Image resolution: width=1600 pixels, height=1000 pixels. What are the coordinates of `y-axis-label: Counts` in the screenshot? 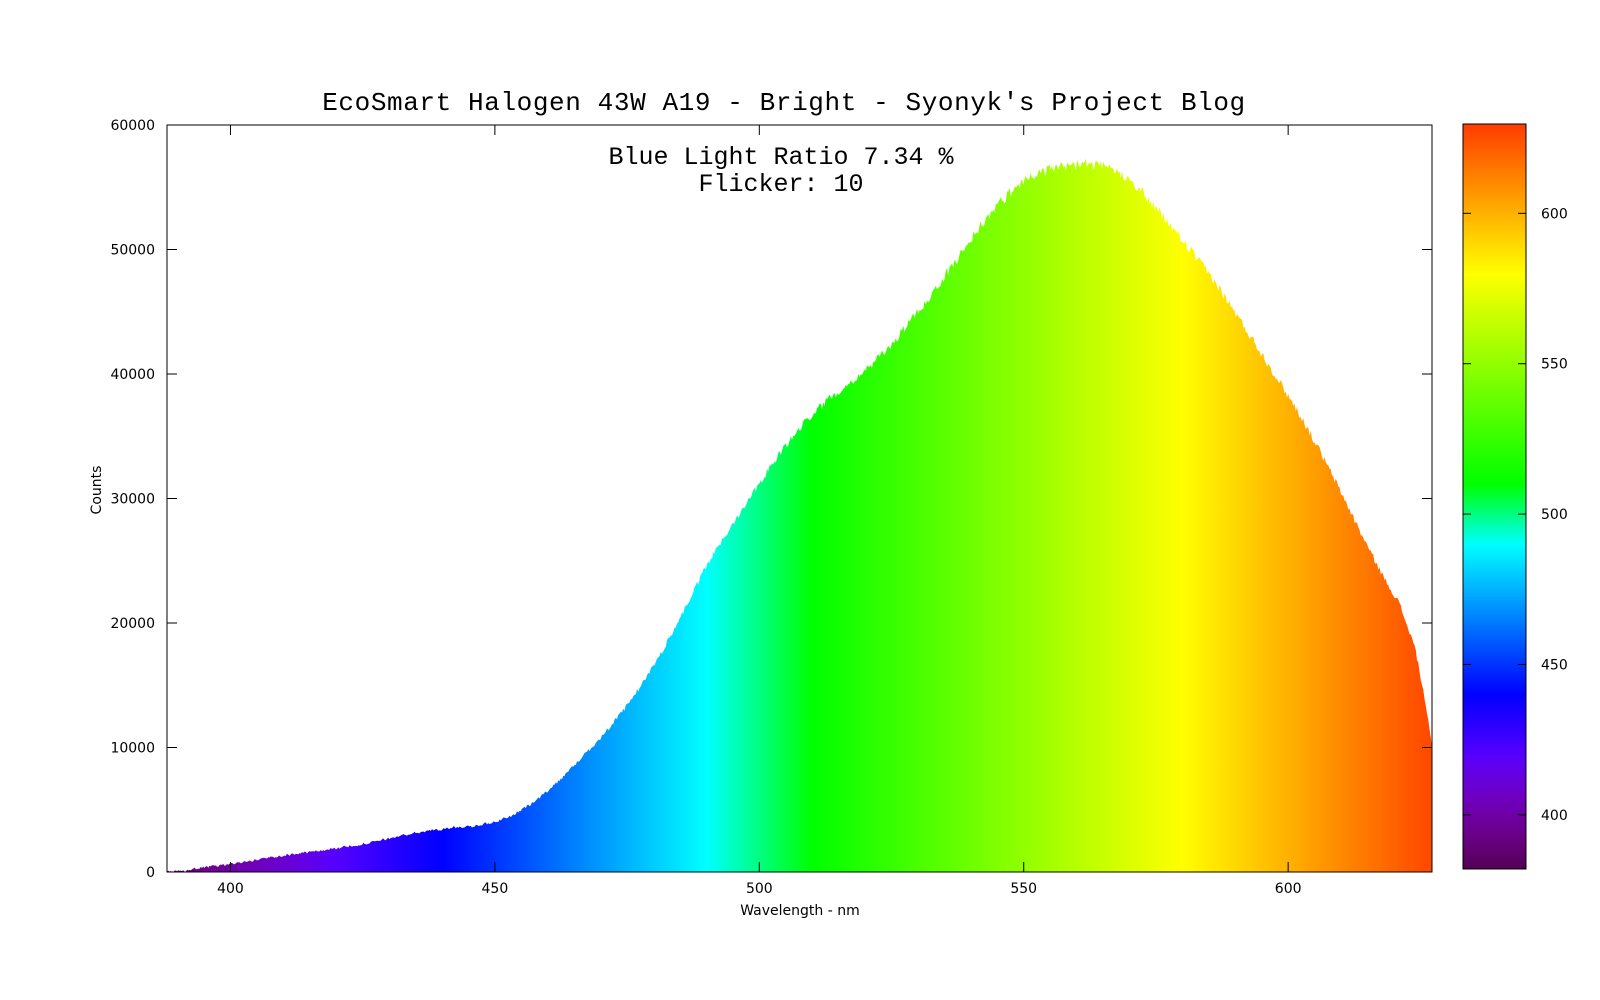 It's located at (97, 490).